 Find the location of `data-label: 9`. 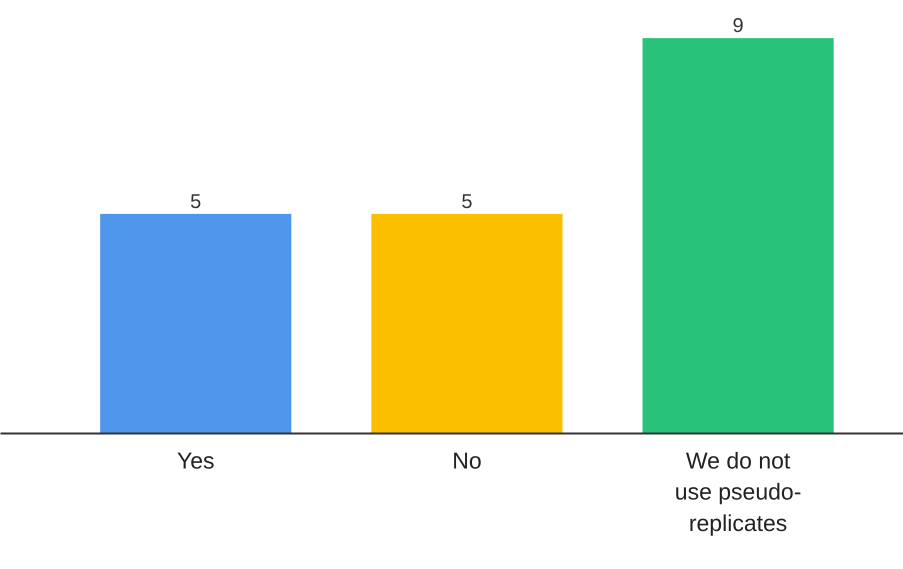

data-label: 9 is located at coordinates (738, 26).